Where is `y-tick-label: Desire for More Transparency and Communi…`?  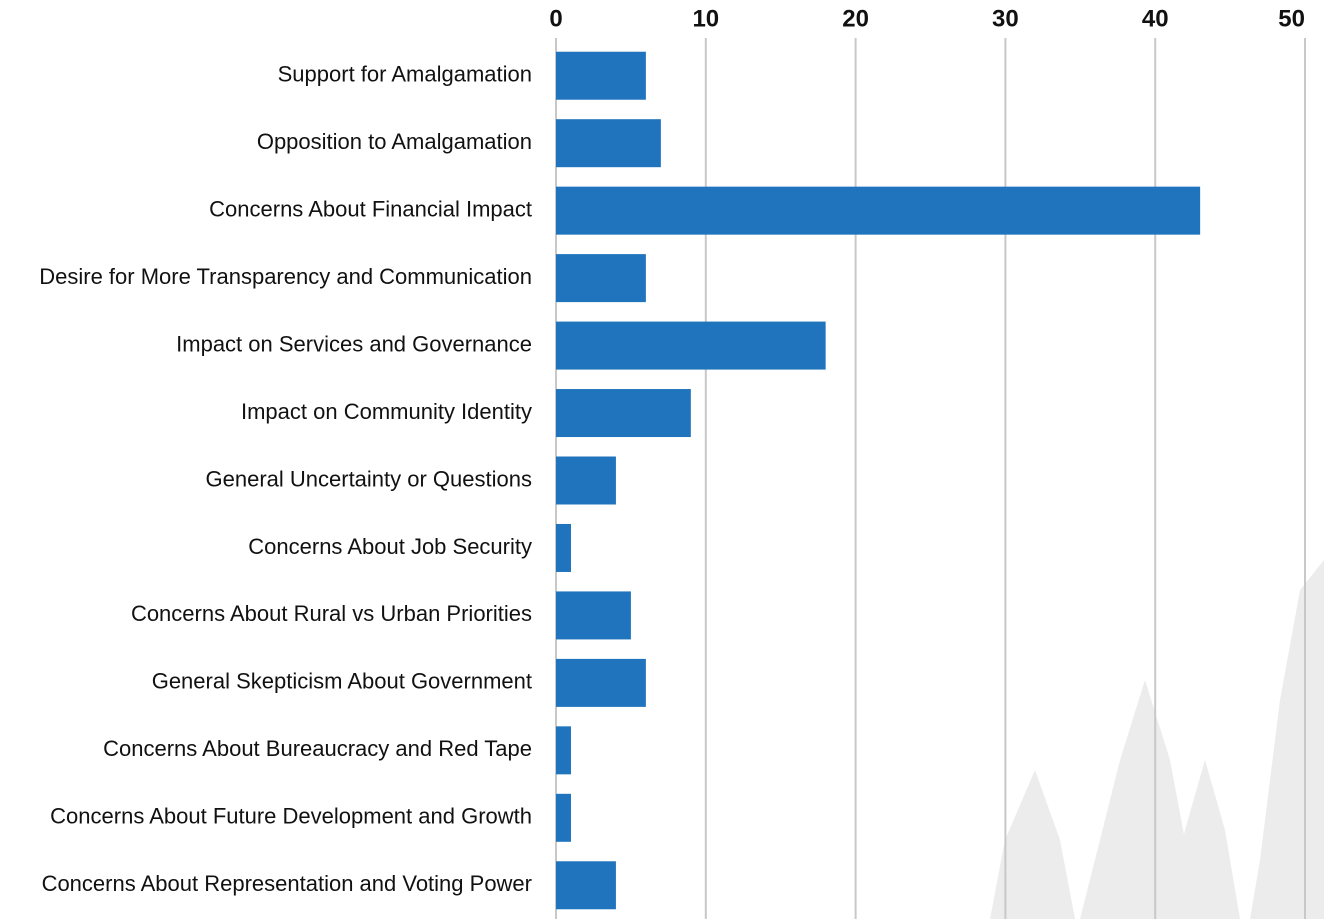
y-tick-label: Desire for More Transparency and Communi… is located at coordinates (285, 276).